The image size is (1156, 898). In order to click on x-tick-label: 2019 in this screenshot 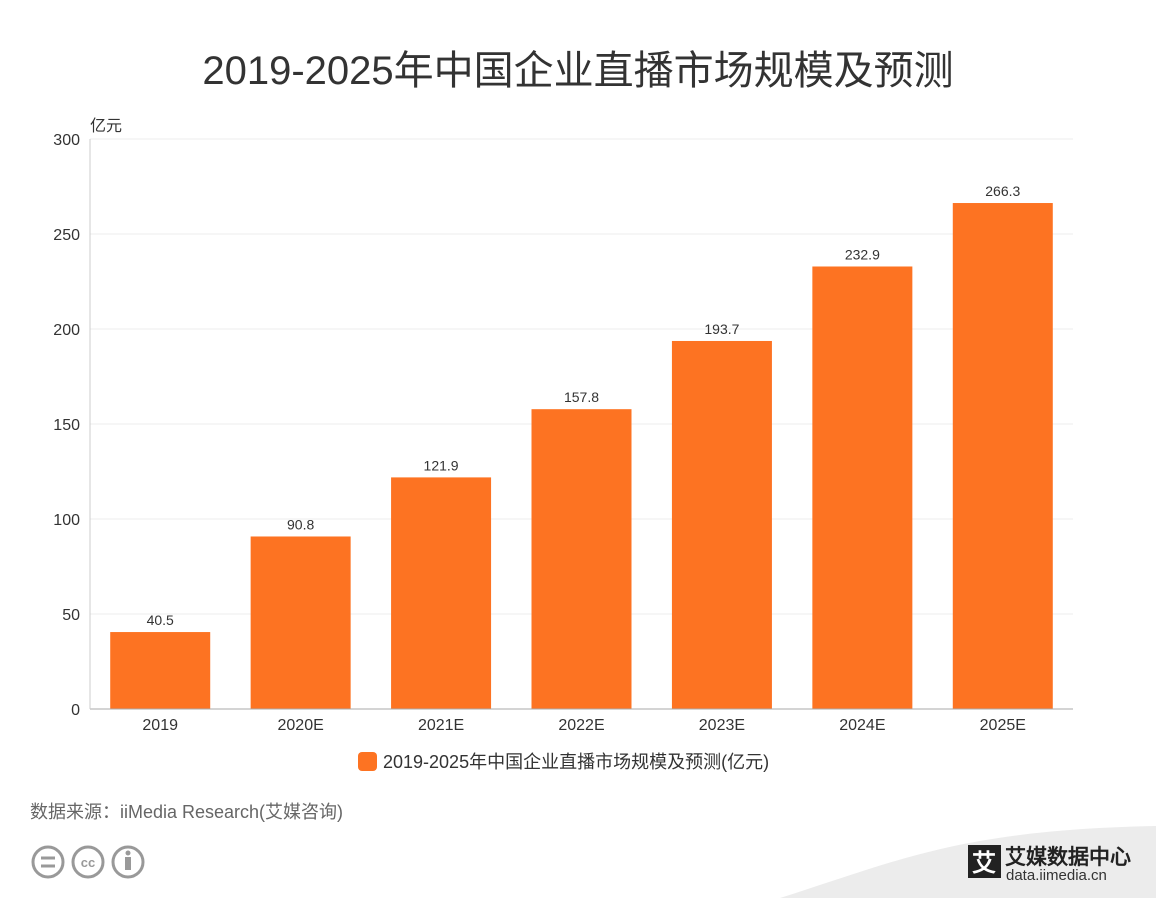, I will do `click(160, 725)`.